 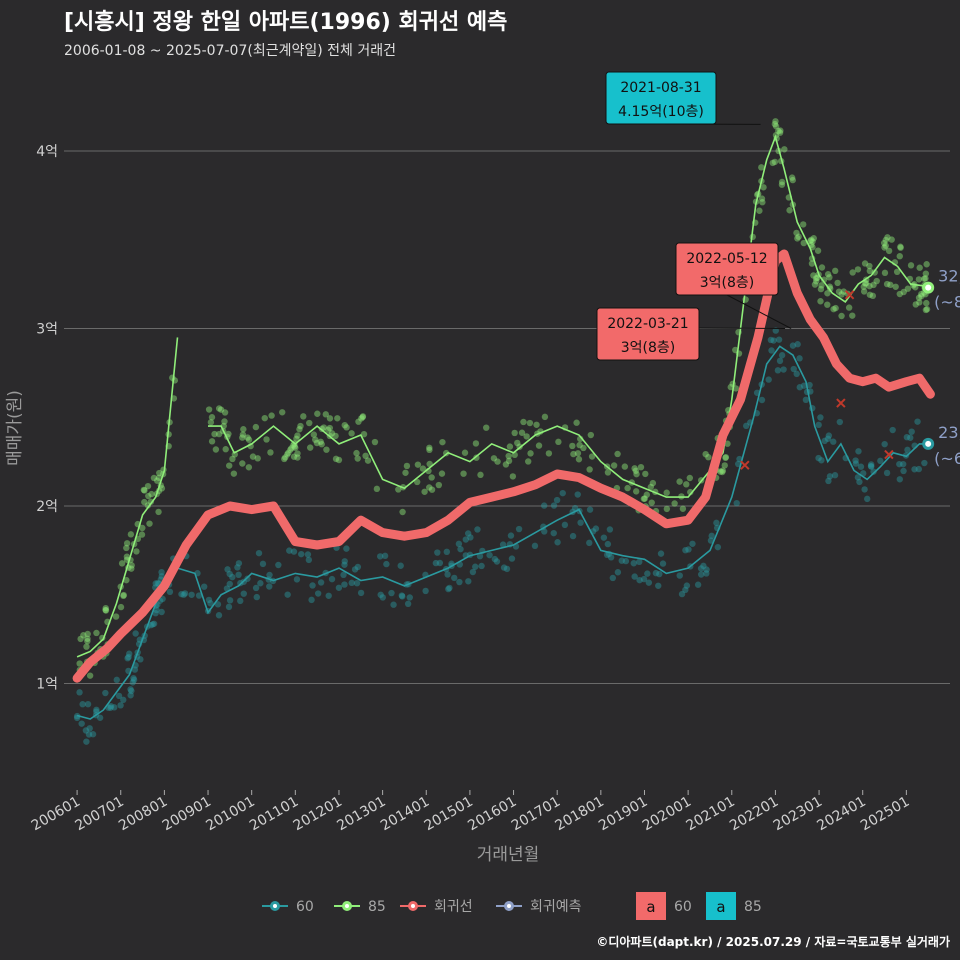 What do you see at coordinates (347, 906) in the screenshot?
I see `legend-swatch-center` at bounding box center [347, 906].